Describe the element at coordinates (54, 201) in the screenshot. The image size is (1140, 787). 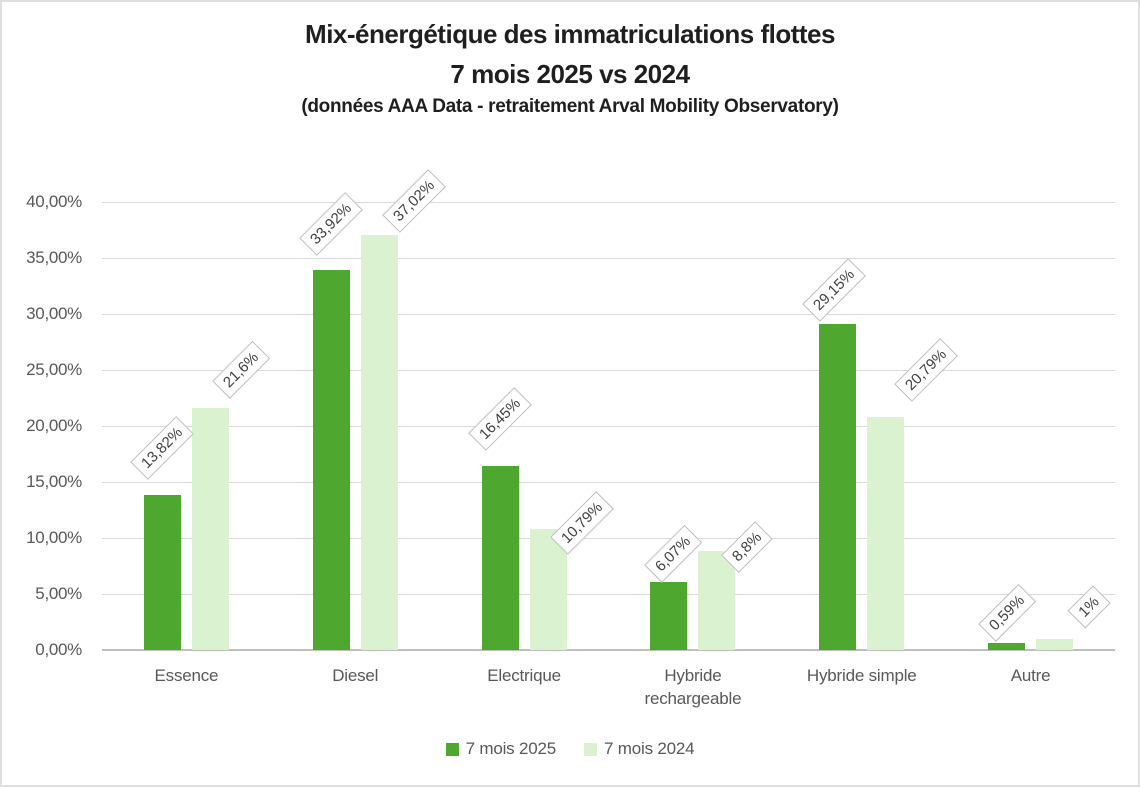
I see `y-tick-label: 40,00%` at that location.